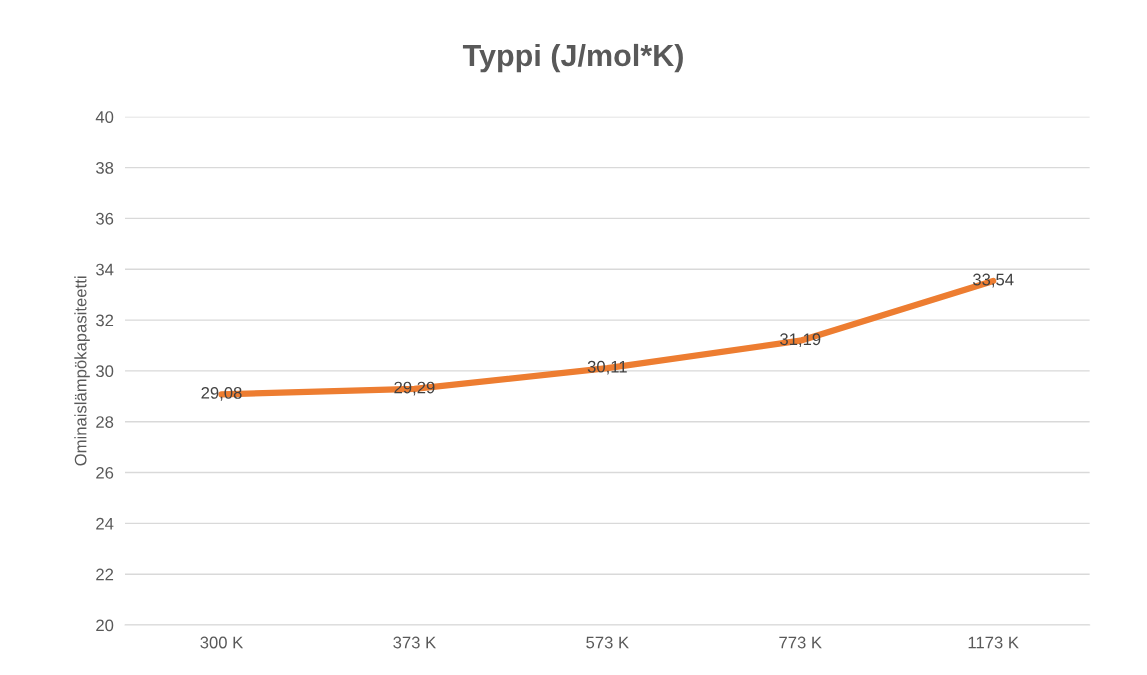  What do you see at coordinates (800, 642) in the screenshot?
I see `x-tick-label: 773 K` at bounding box center [800, 642].